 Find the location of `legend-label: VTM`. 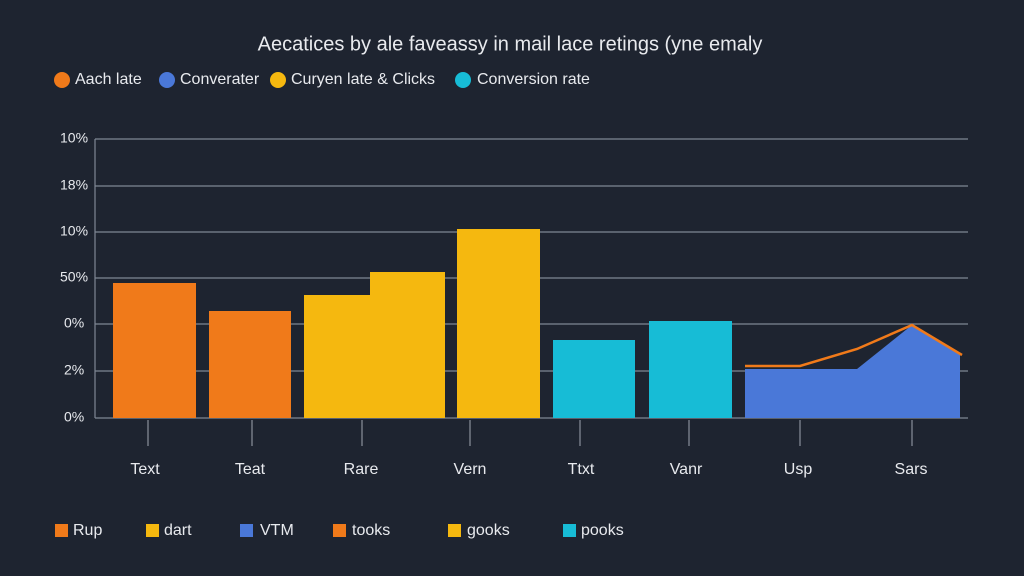

legend-label: VTM is located at coordinates (277, 530).